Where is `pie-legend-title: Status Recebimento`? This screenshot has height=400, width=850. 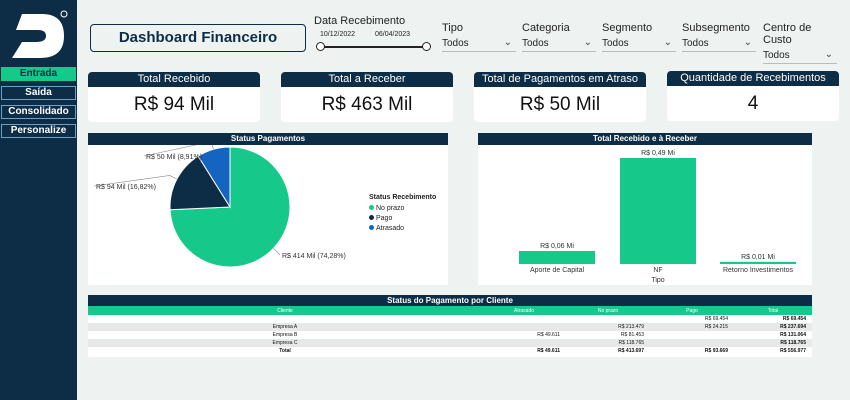
pie-legend-title: Status Recebimento is located at coordinates (403, 197).